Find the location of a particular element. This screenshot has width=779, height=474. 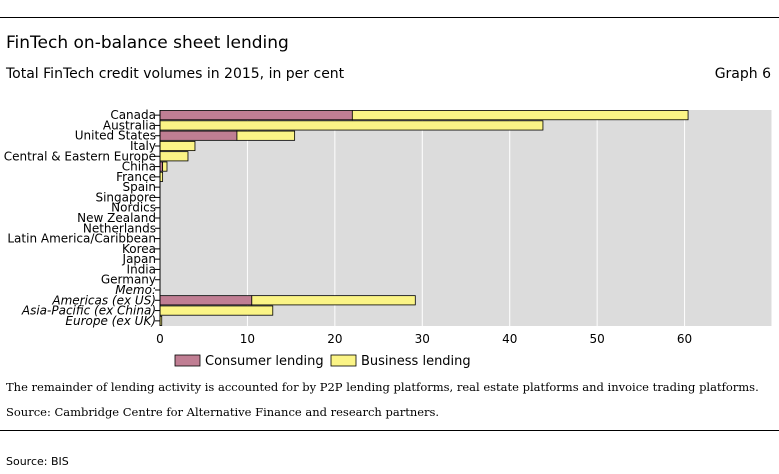

x-tick-label: 40 is located at coordinates (509, 339).